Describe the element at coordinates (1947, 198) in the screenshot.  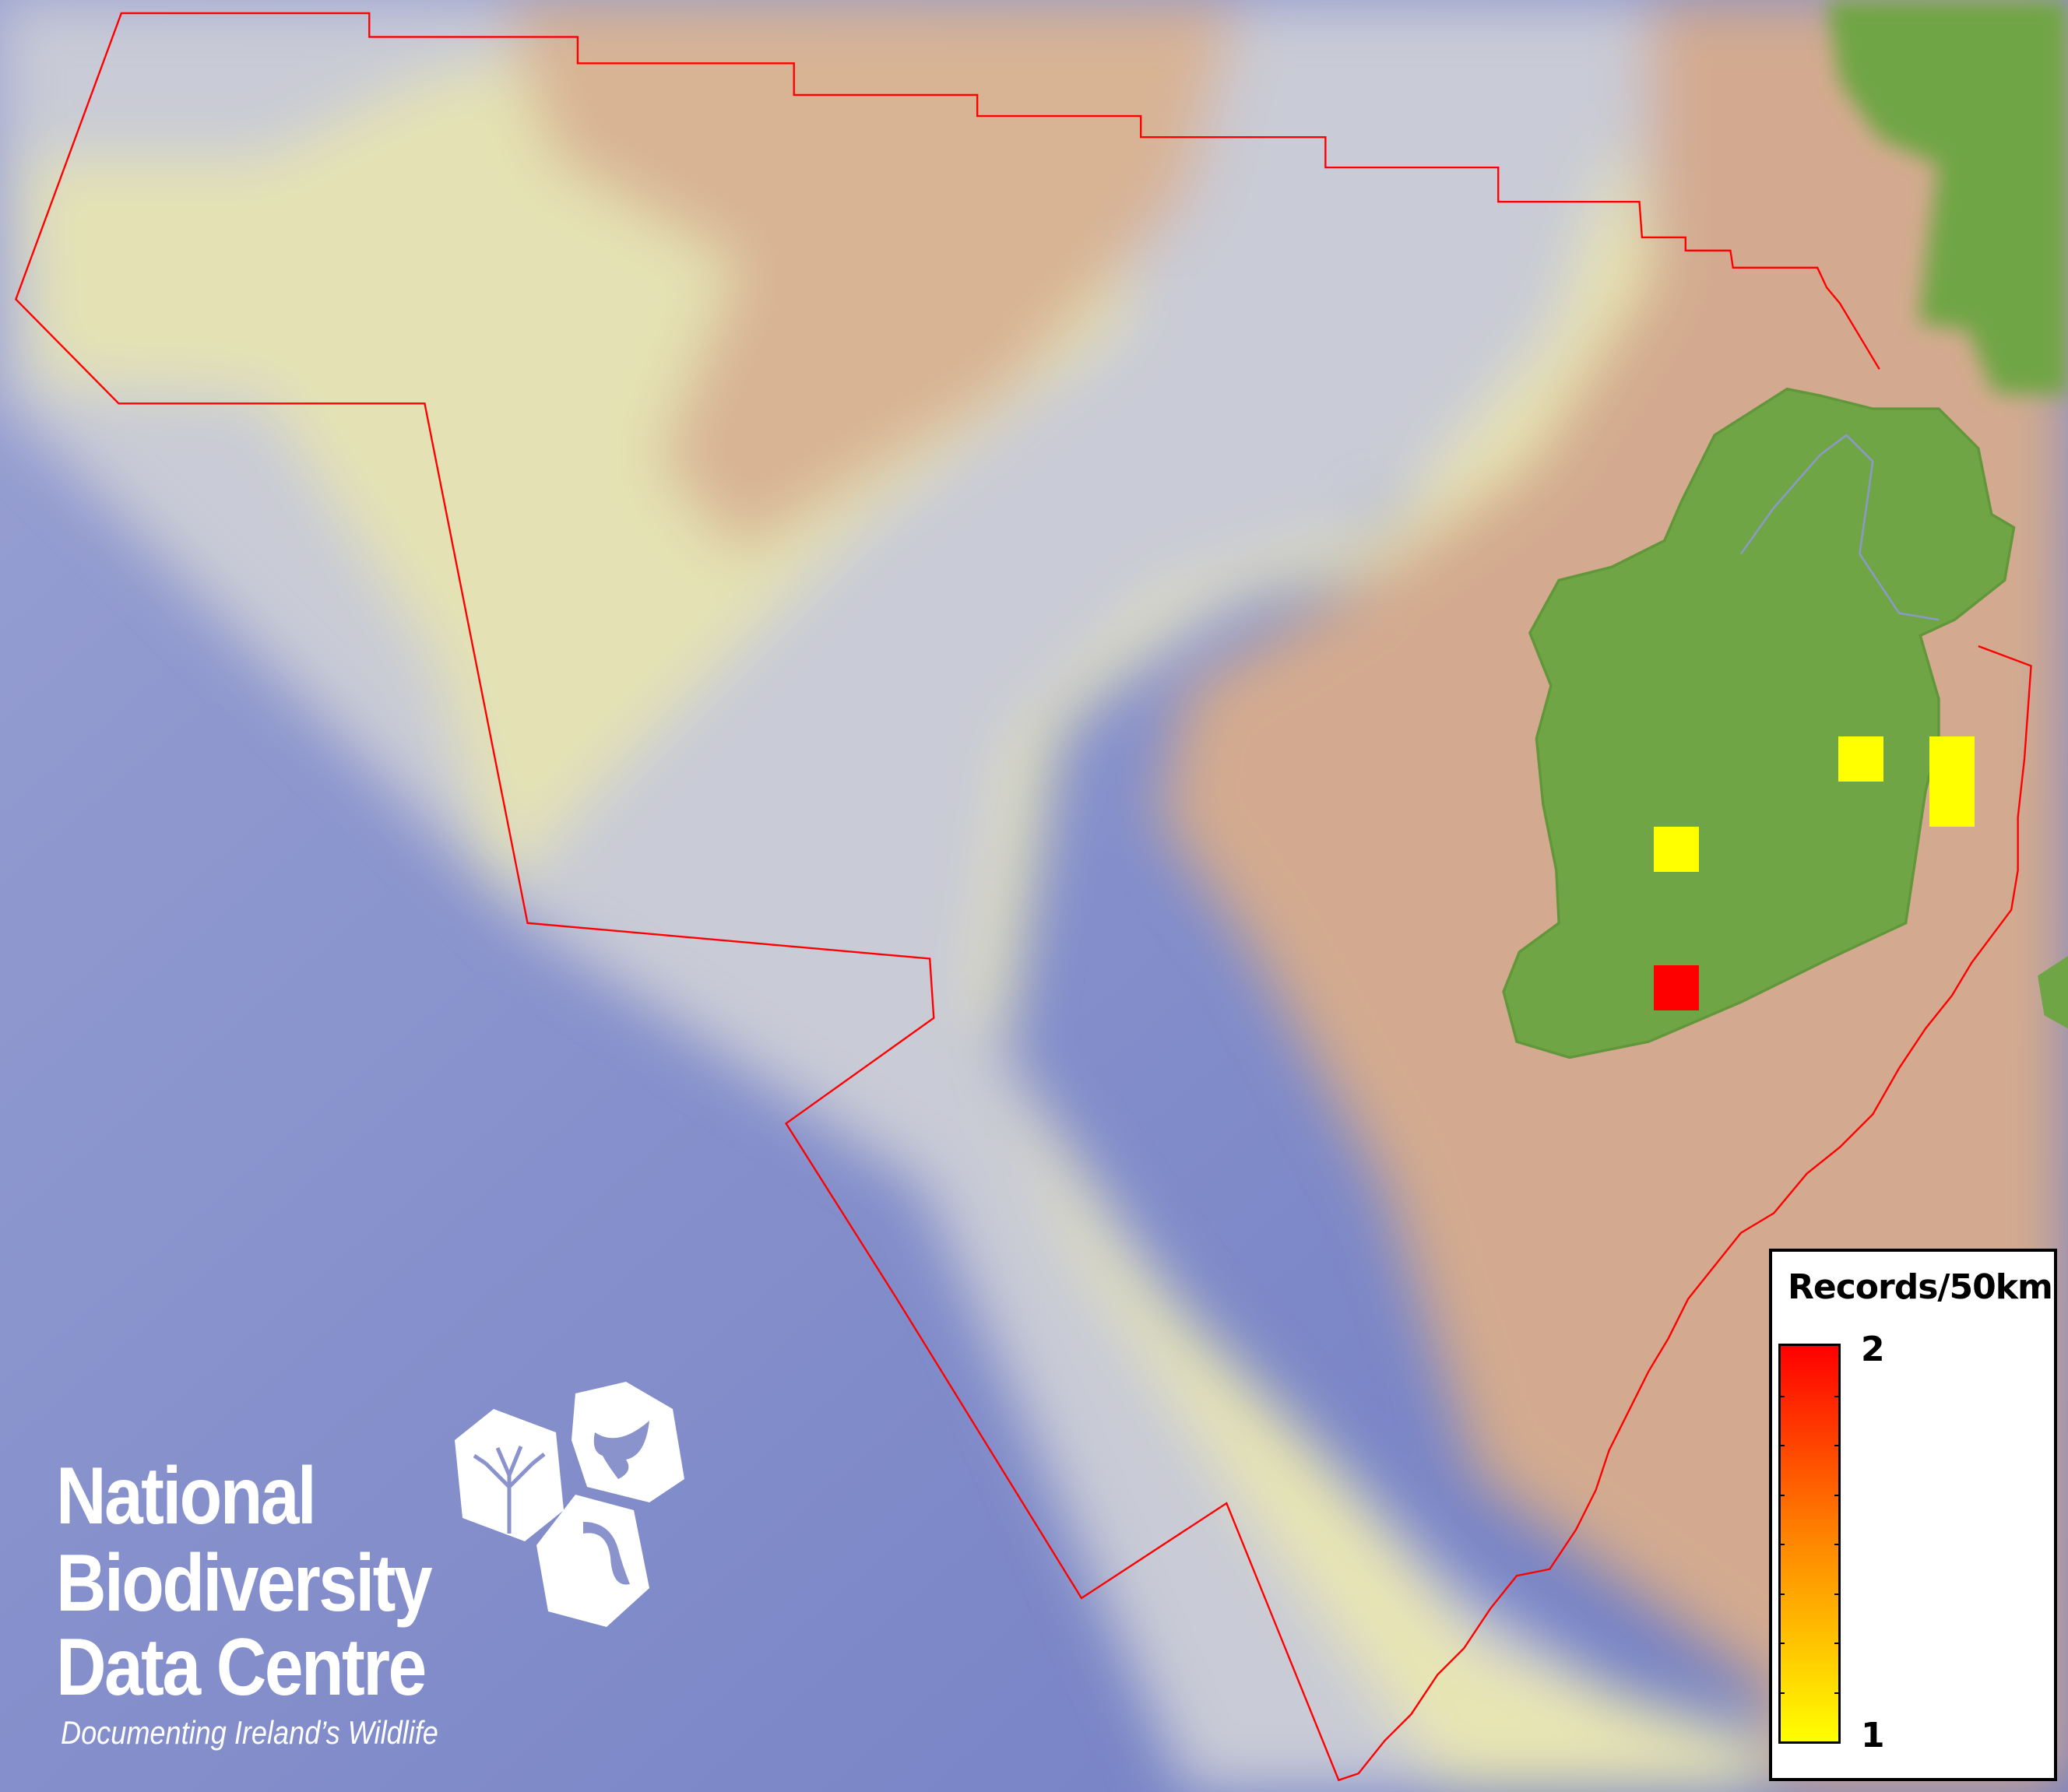
I see `scotland-land` at that location.